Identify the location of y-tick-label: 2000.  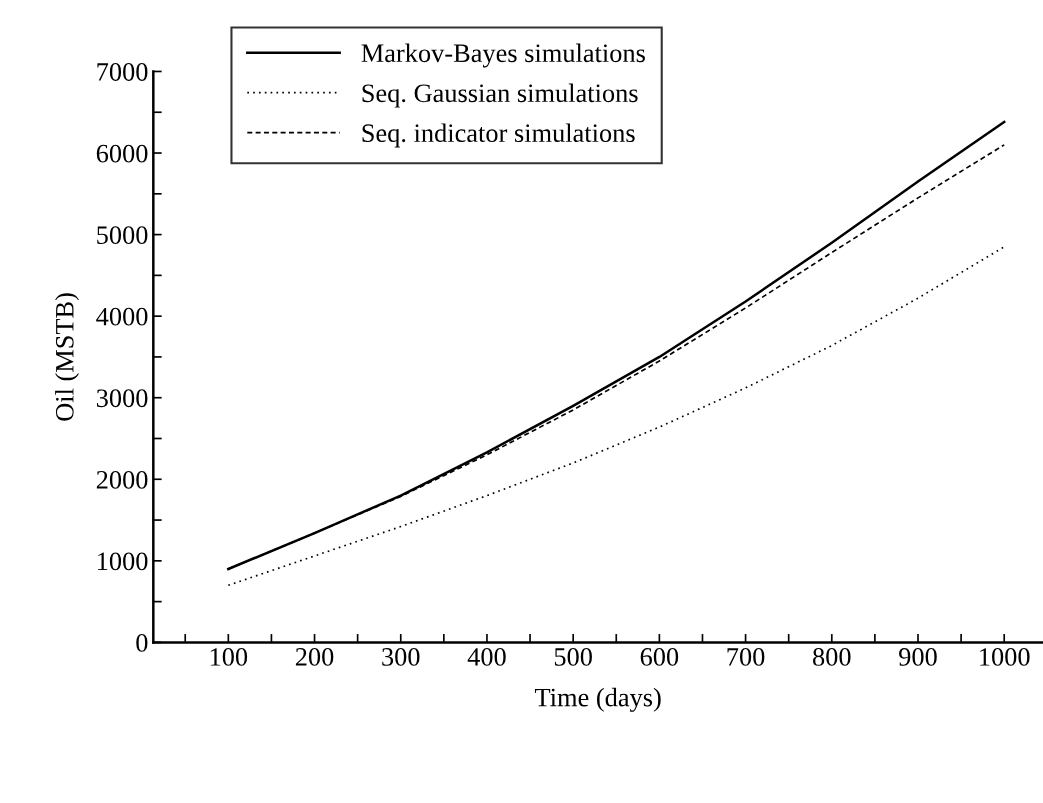
(122, 479).